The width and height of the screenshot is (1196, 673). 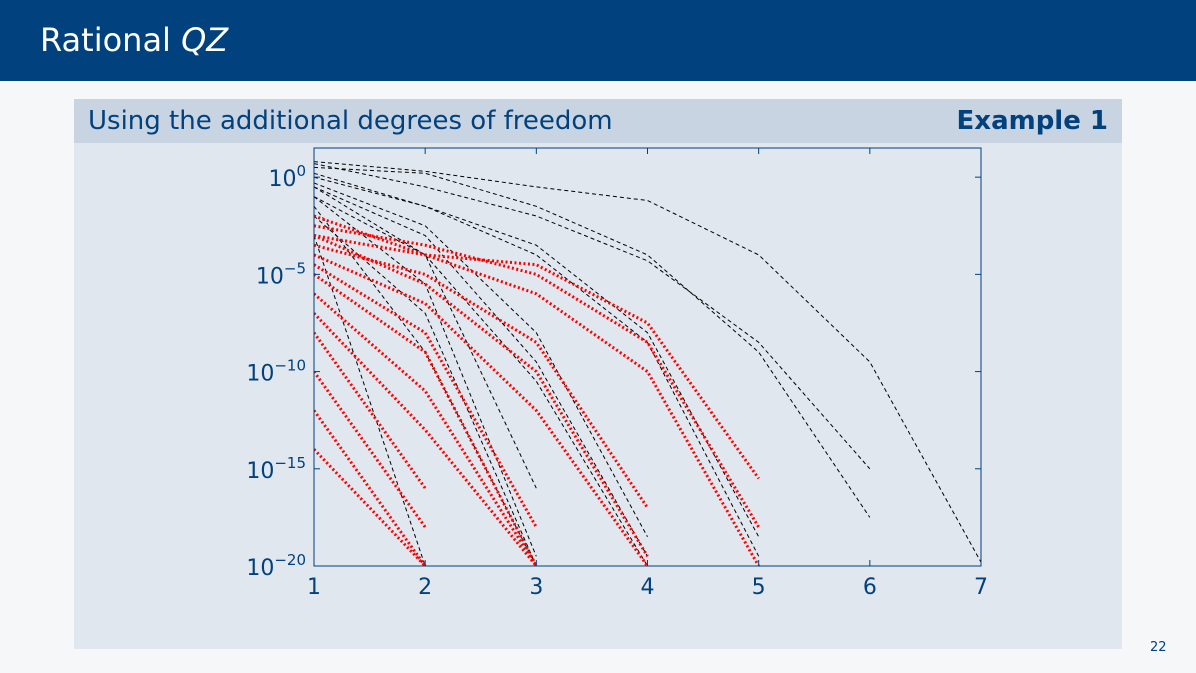 What do you see at coordinates (287, 177) in the screenshot?
I see `y-tick-label: 10⁰` at bounding box center [287, 177].